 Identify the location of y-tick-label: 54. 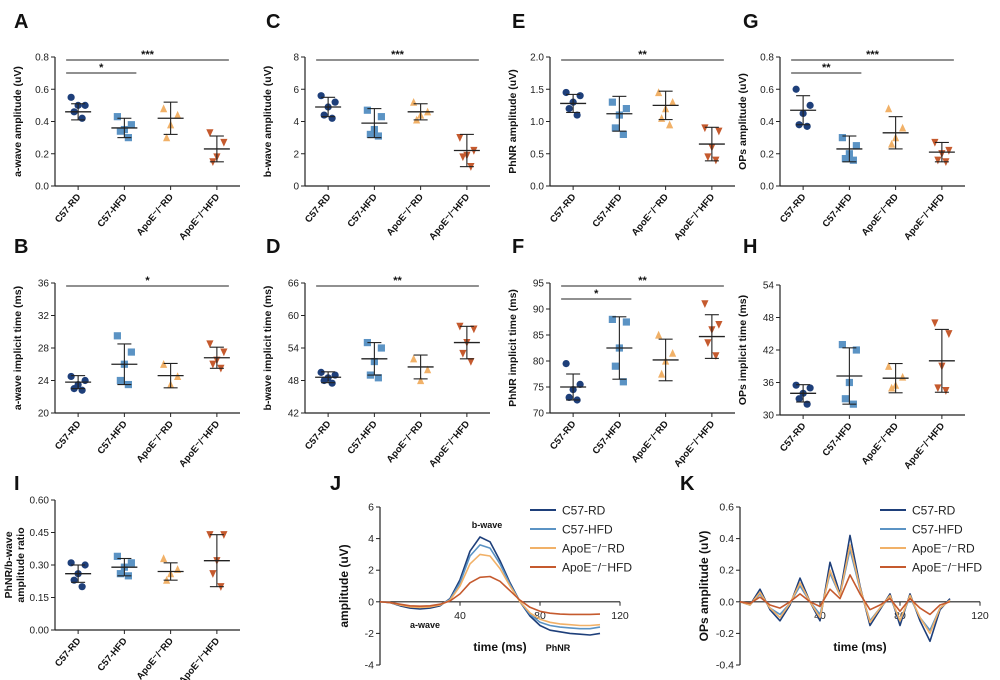
(294, 349).